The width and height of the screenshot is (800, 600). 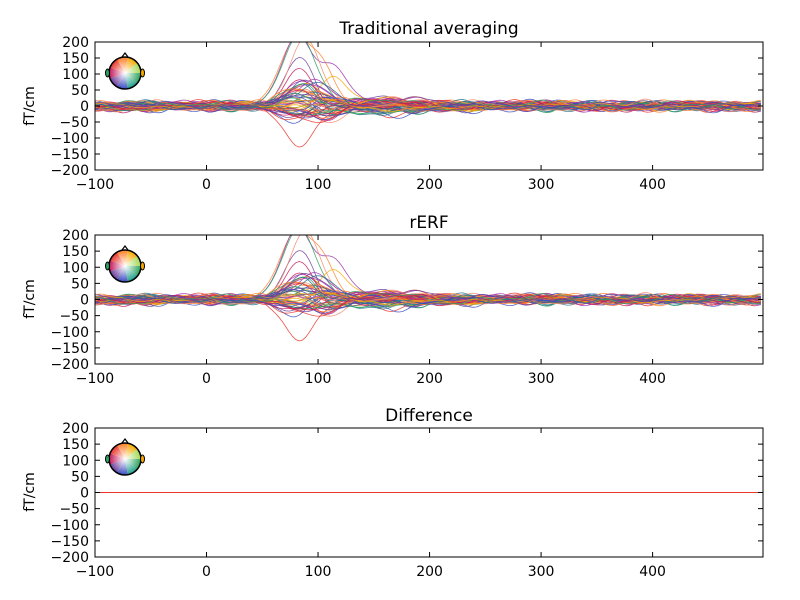 What do you see at coordinates (428, 223) in the screenshot?
I see `panel-title: rERF` at bounding box center [428, 223].